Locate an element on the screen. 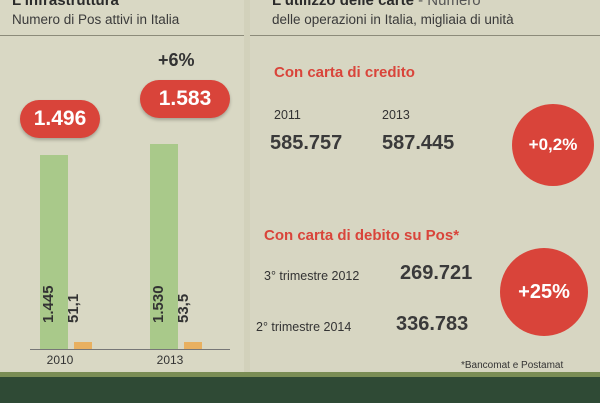 The image size is (600, 403). bar-secondary-2010 is located at coordinates (83, 345).